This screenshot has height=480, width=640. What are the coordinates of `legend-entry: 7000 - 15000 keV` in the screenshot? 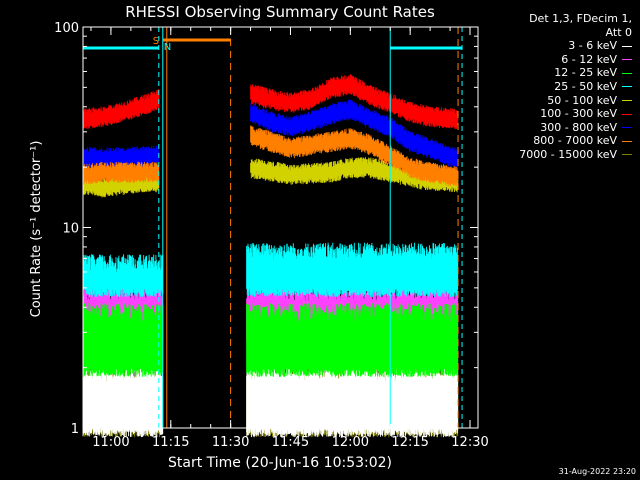 It's located at (575, 155).